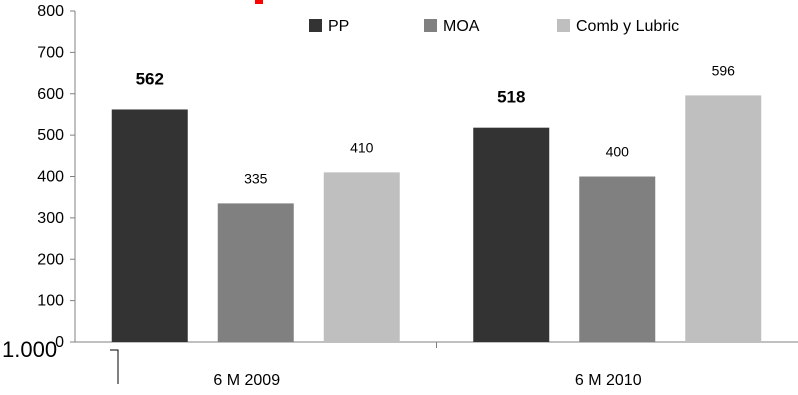 Image resolution: width=798 pixels, height=395 pixels. Describe the element at coordinates (362, 147) in the screenshot. I see `data-label-comb-y-lubric-6-m-2009: 410` at that location.